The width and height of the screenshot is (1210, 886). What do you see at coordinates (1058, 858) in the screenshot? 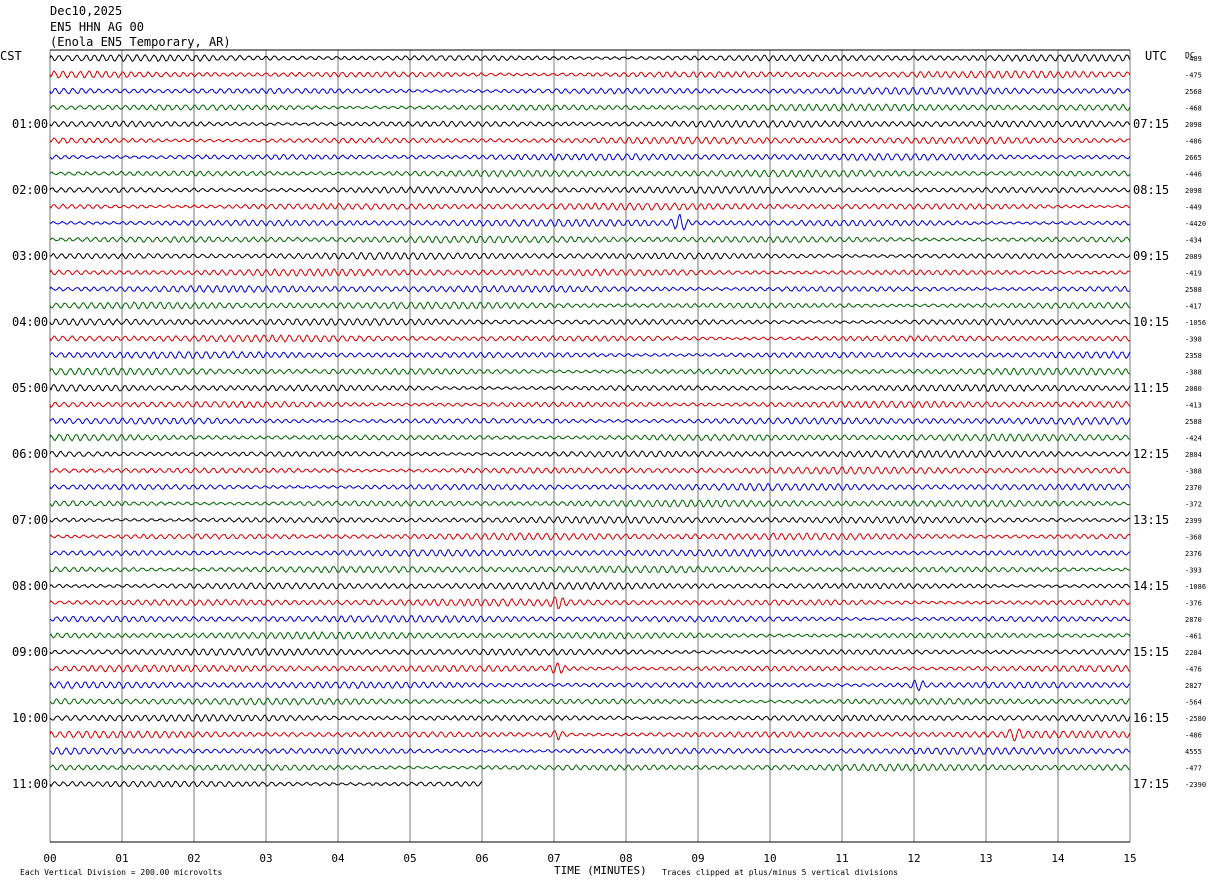
I see `x-tick-label: 14` at bounding box center [1058, 858].